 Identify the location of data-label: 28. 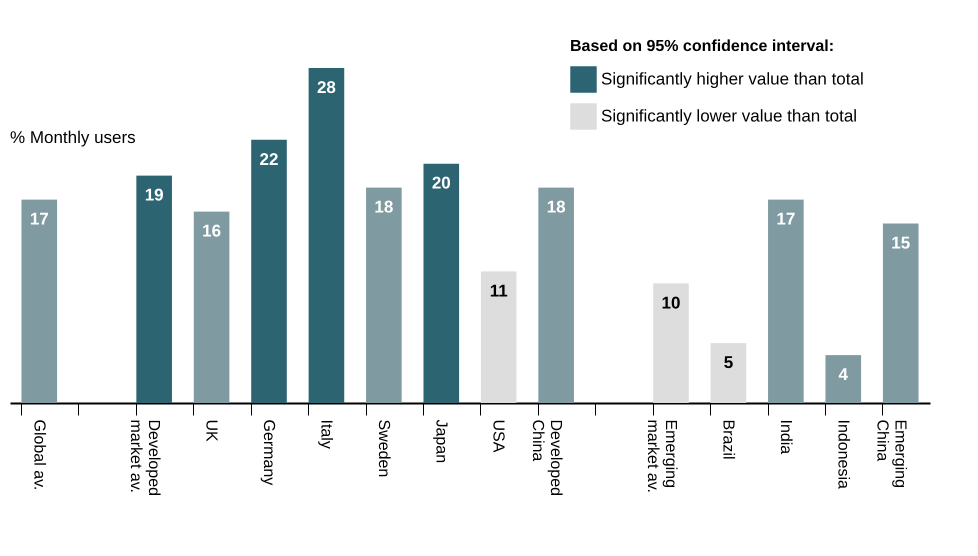
(326, 87).